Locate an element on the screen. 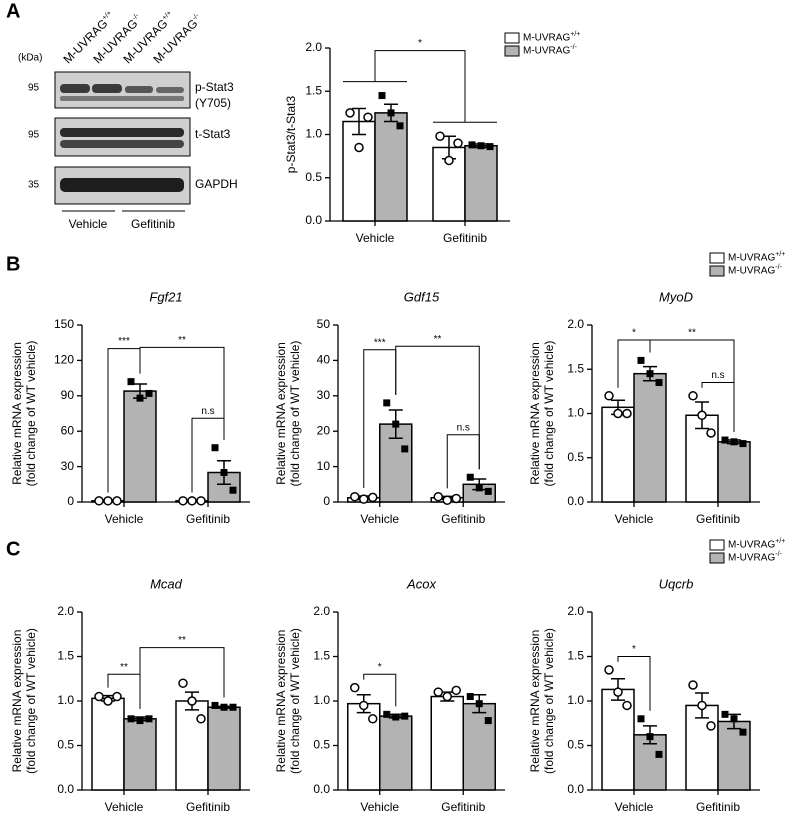 This screenshot has height=815, width=789. significance-label: ** is located at coordinates (692, 333).